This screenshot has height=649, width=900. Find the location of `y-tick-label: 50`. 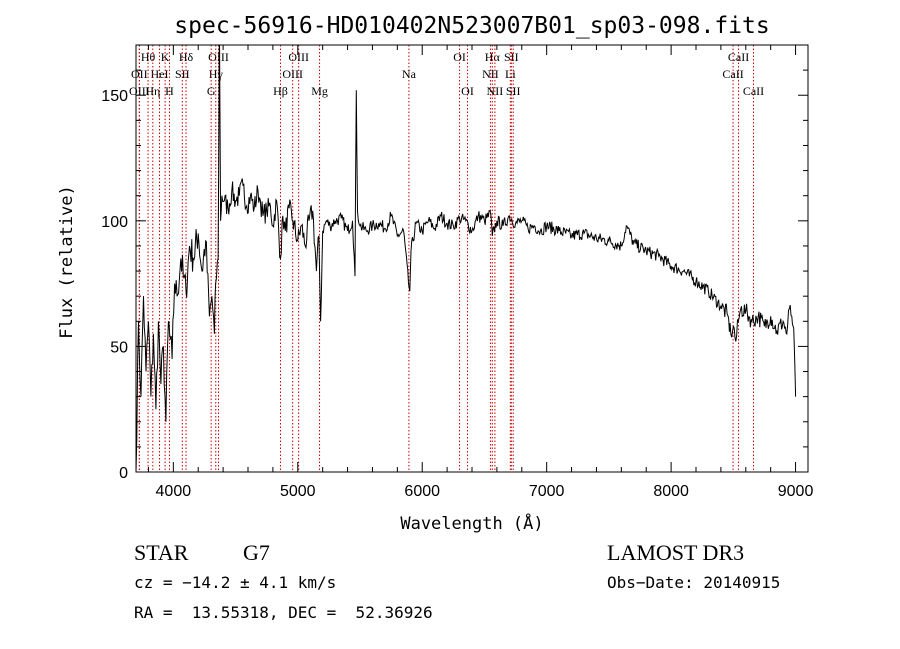

y-tick-label: 50 is located at coordinates (119, 347).